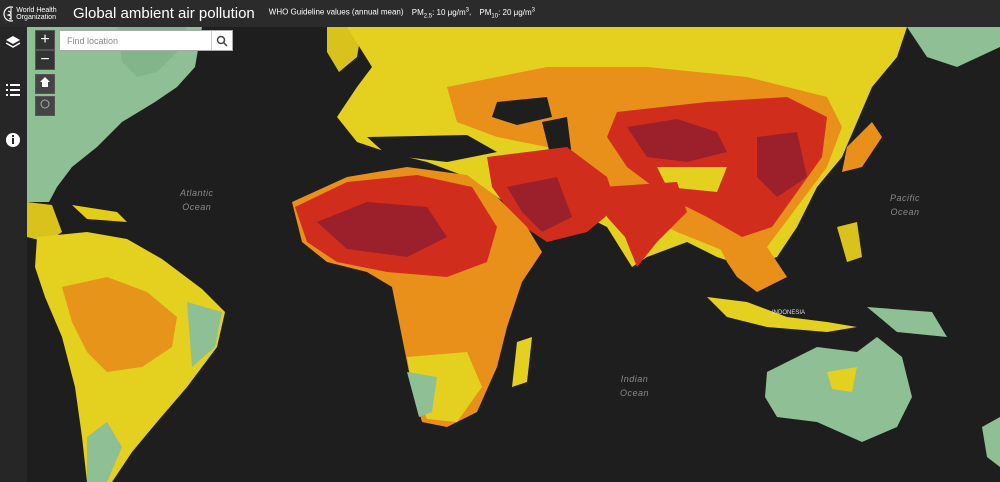  I want to click on new-zealand, so click(991, 442).